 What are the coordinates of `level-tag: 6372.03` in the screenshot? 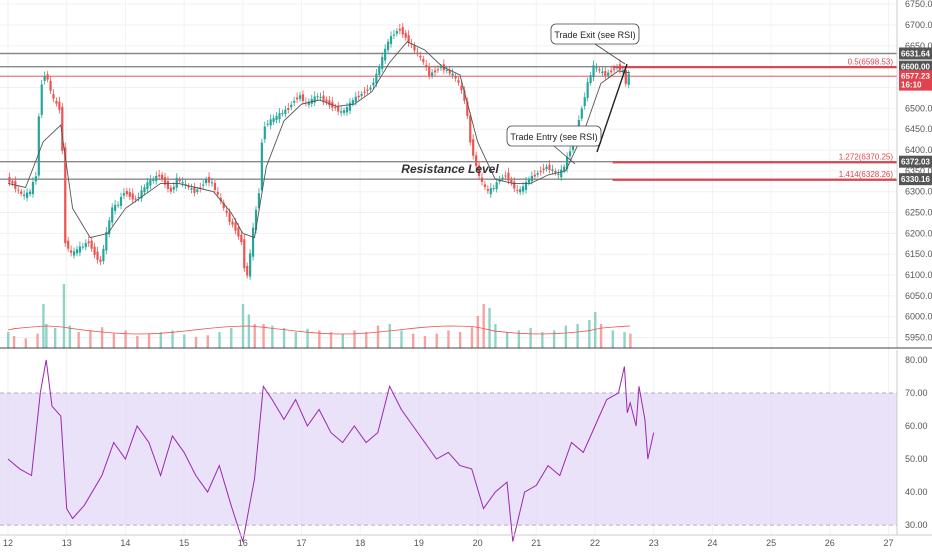 It's located at (915, 161).